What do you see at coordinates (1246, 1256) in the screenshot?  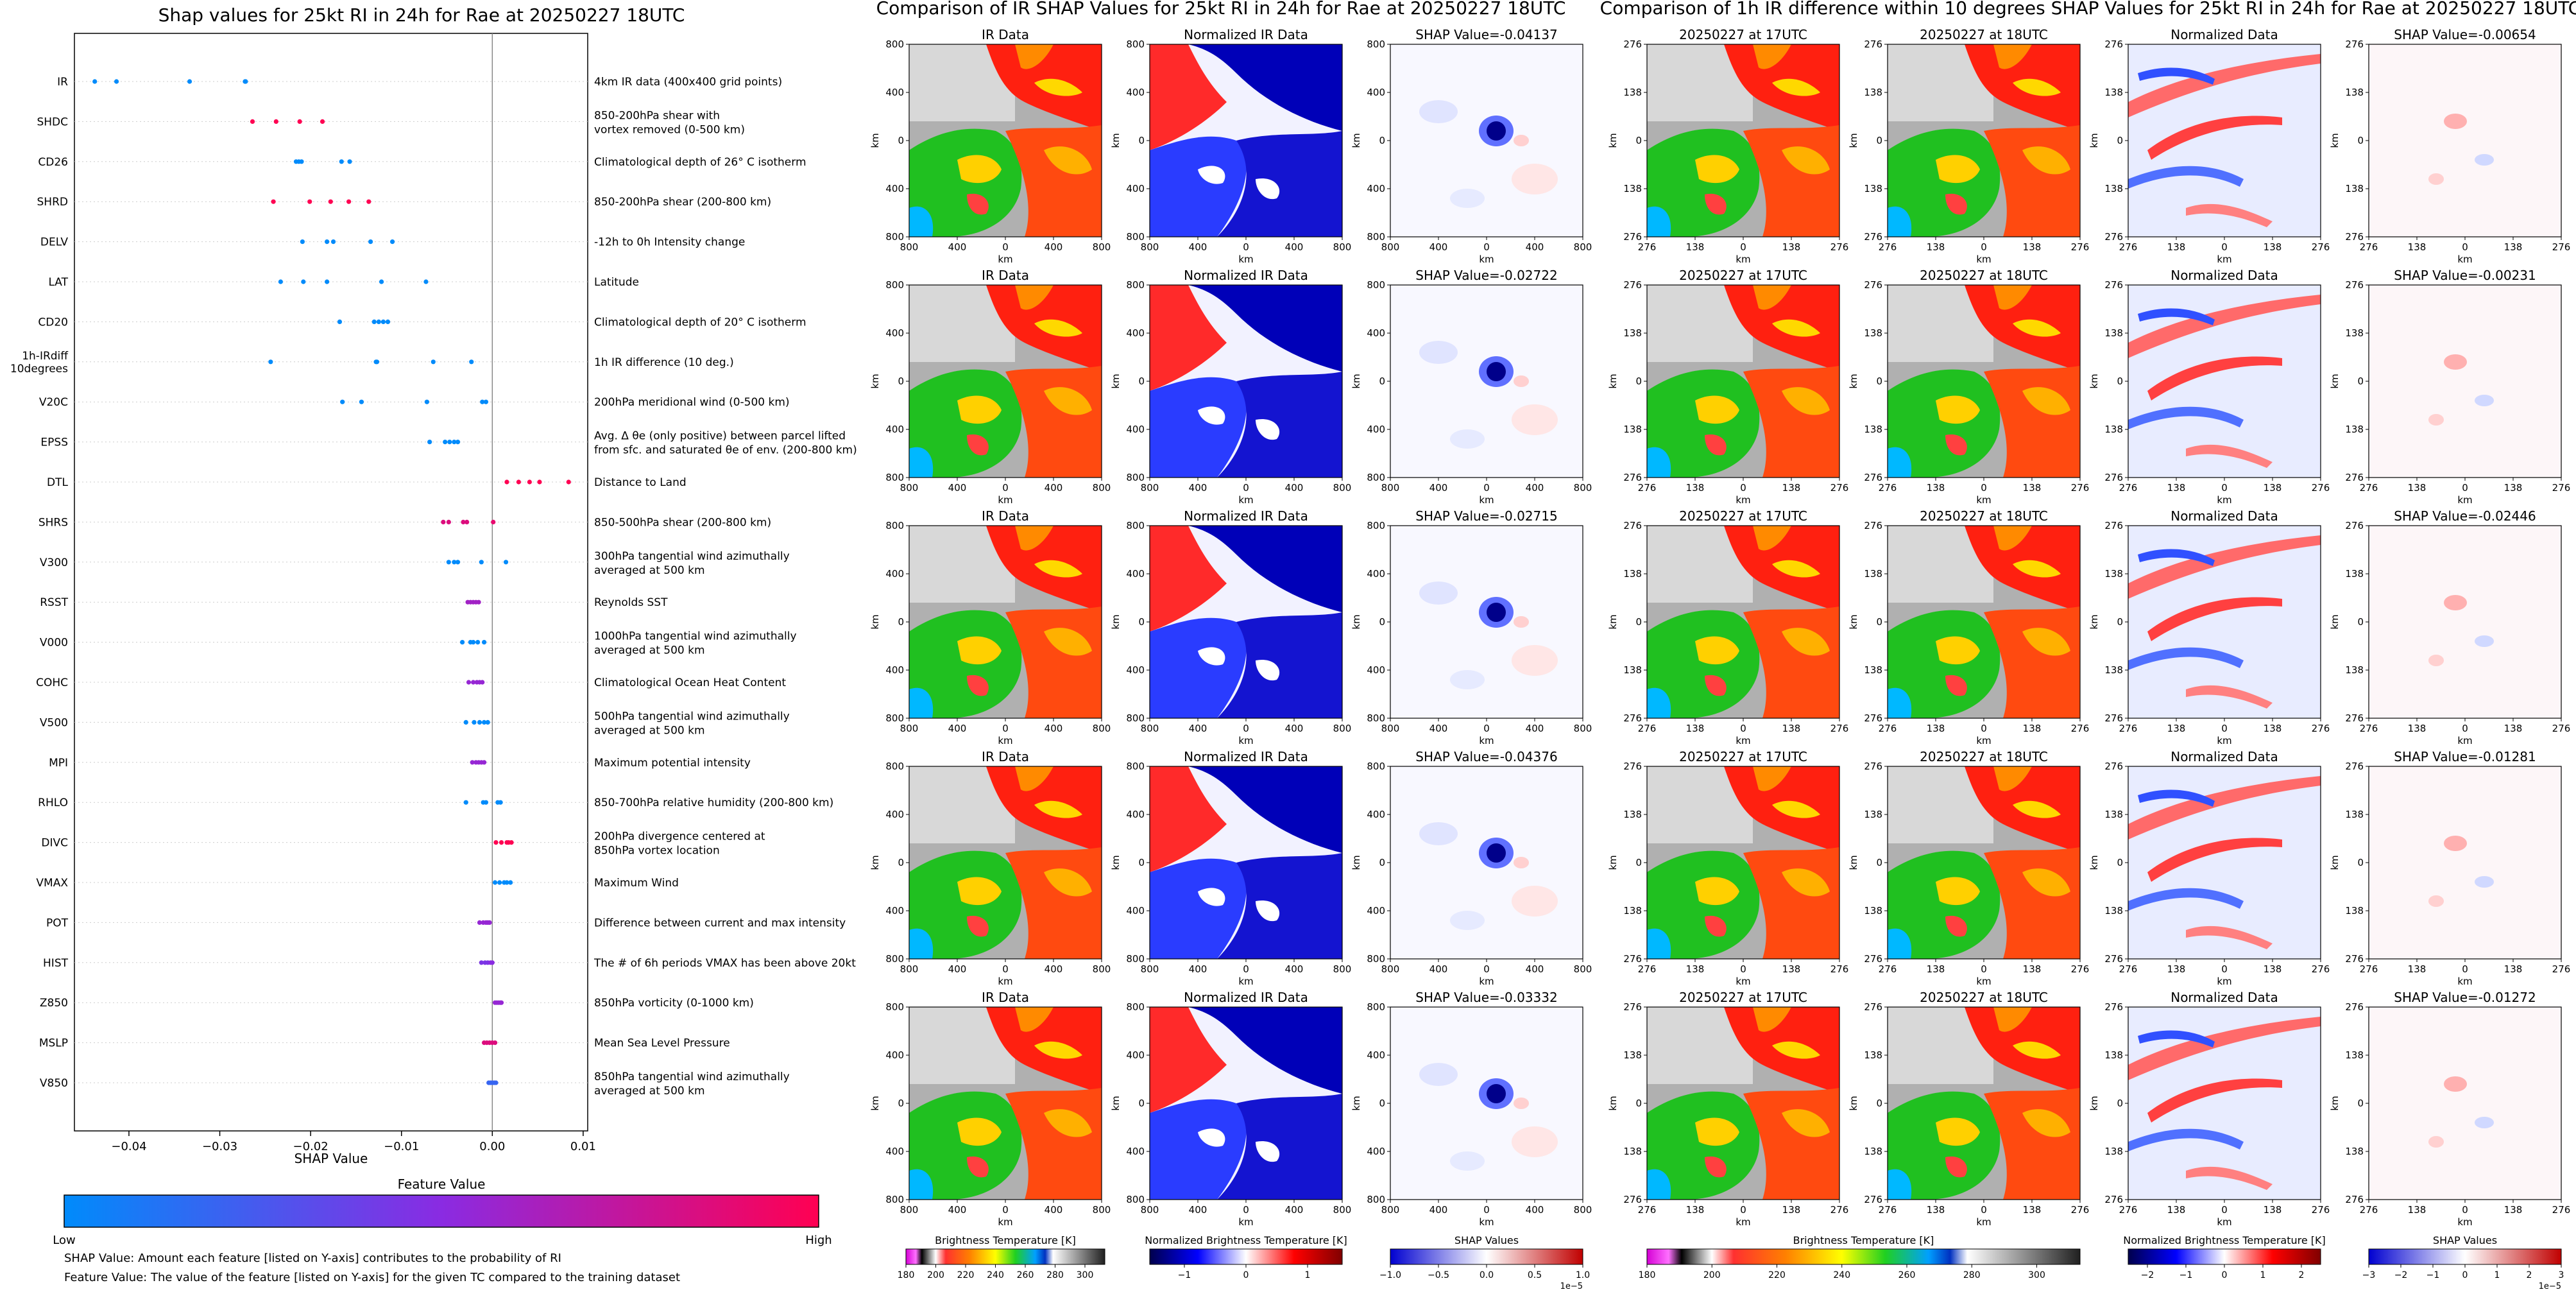 I see `colorbar-ramp` at bounding box center [1246, 1256].